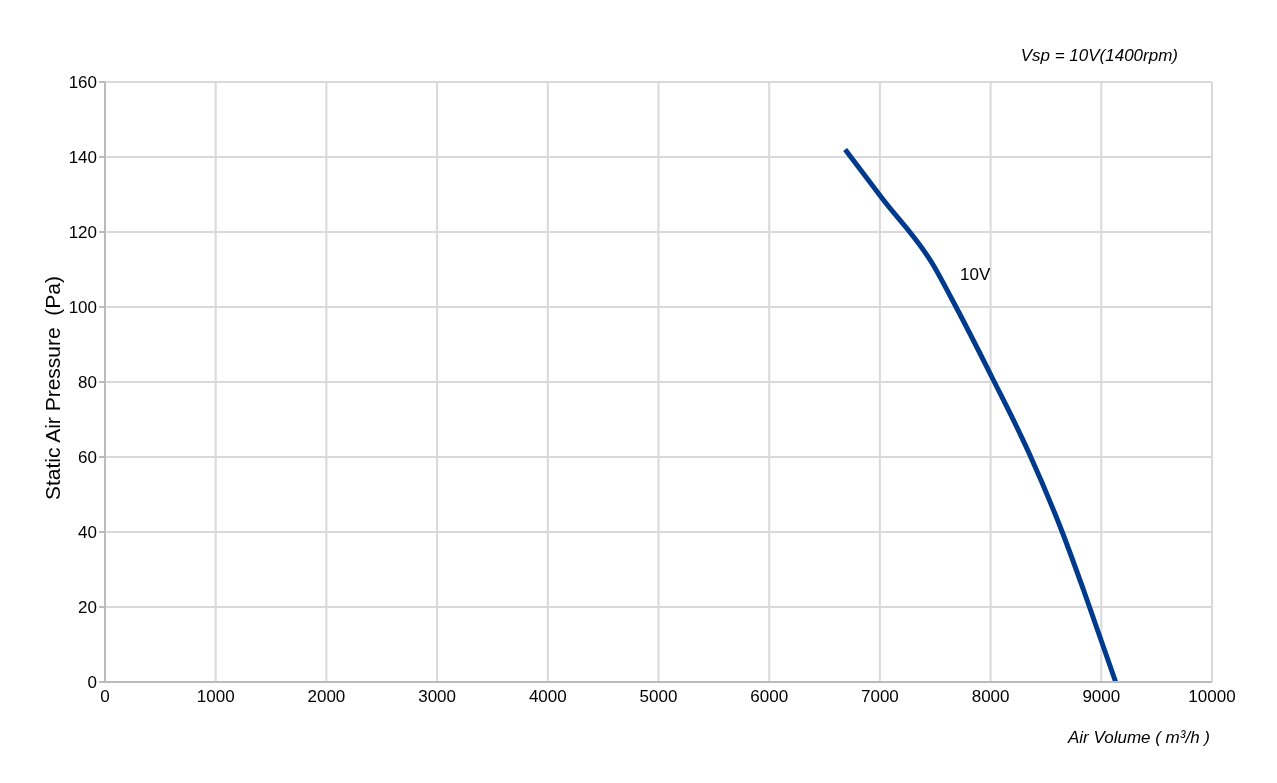 The image size is (1277, 783). I want to click on series-label: 10V, so click(975, 274).